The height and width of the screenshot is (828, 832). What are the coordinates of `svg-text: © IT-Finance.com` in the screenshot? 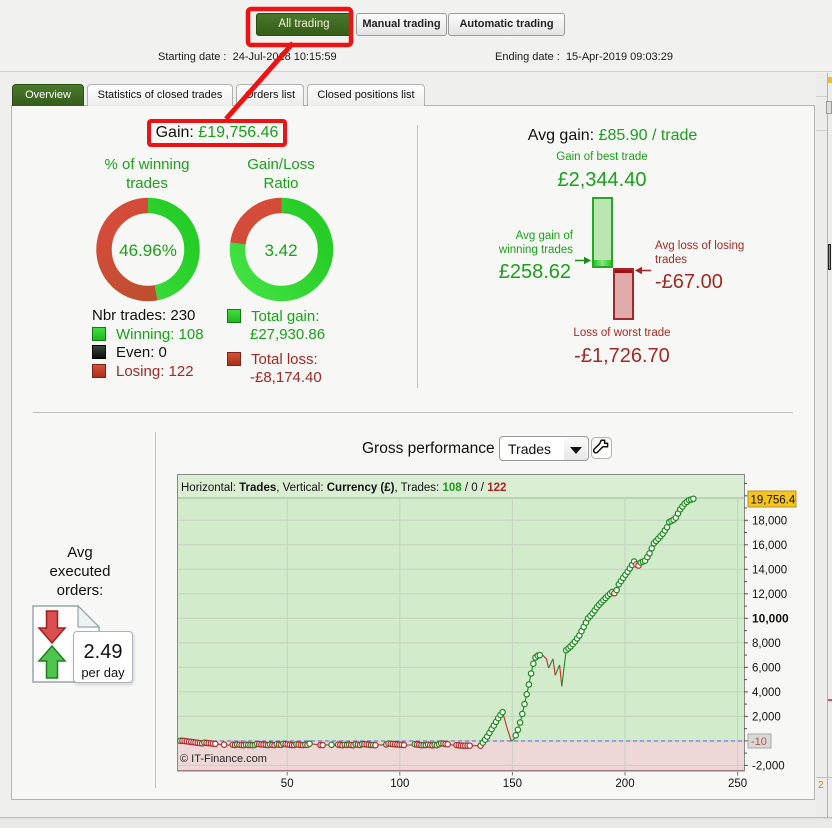 It's located at (223, 759).